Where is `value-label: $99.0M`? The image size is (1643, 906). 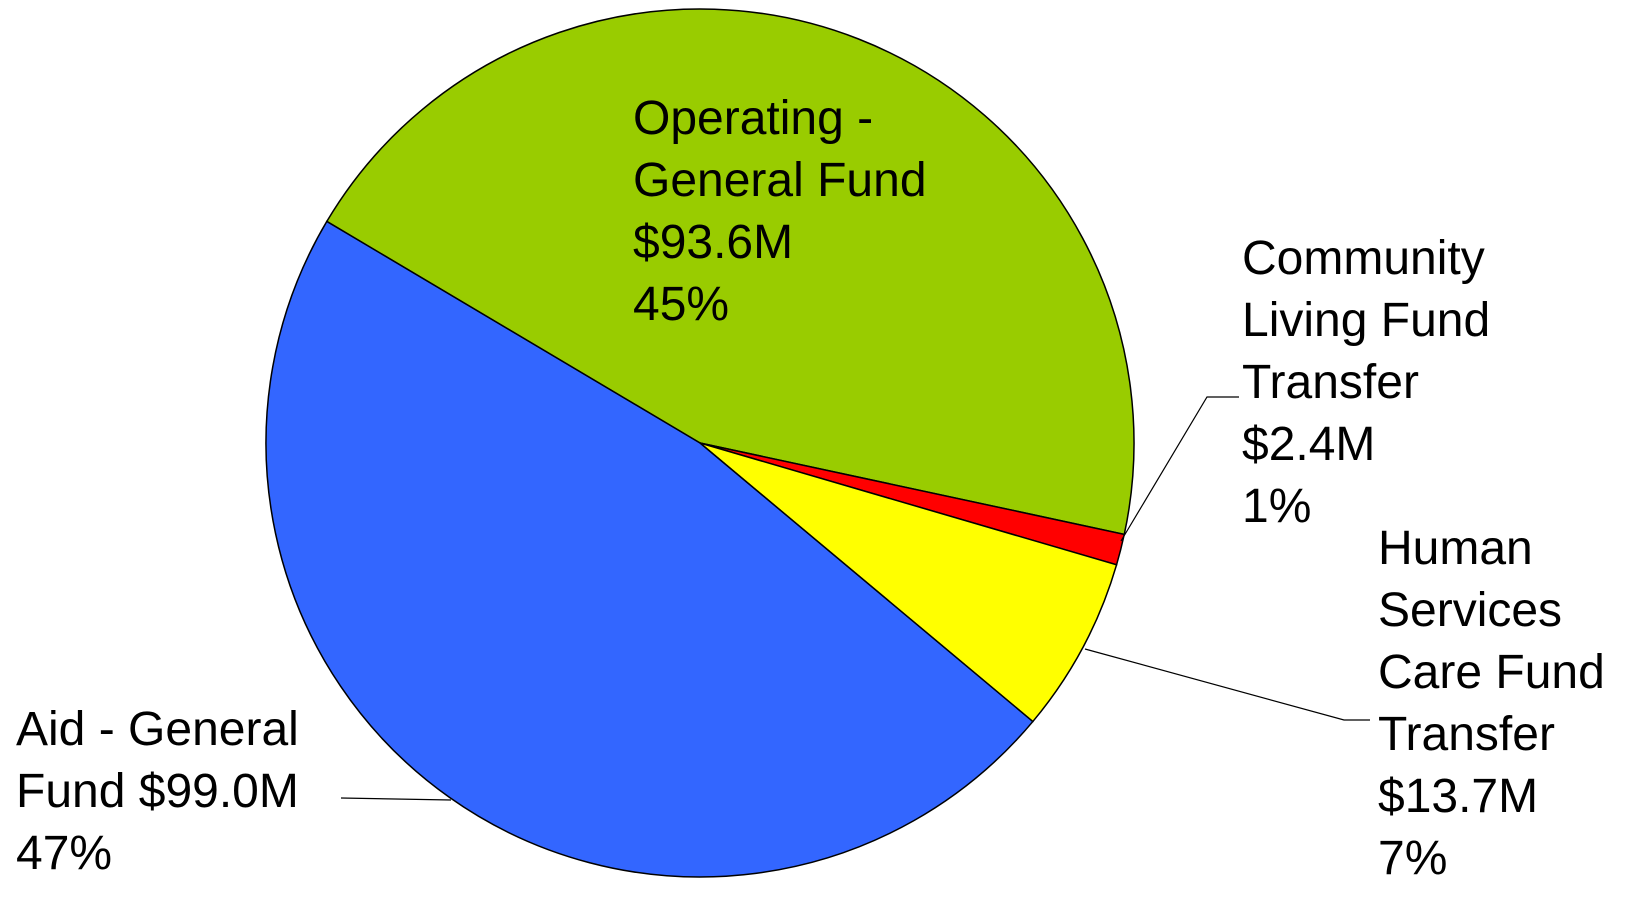 value-label: $99.0M is located at coordinates (218, 791).